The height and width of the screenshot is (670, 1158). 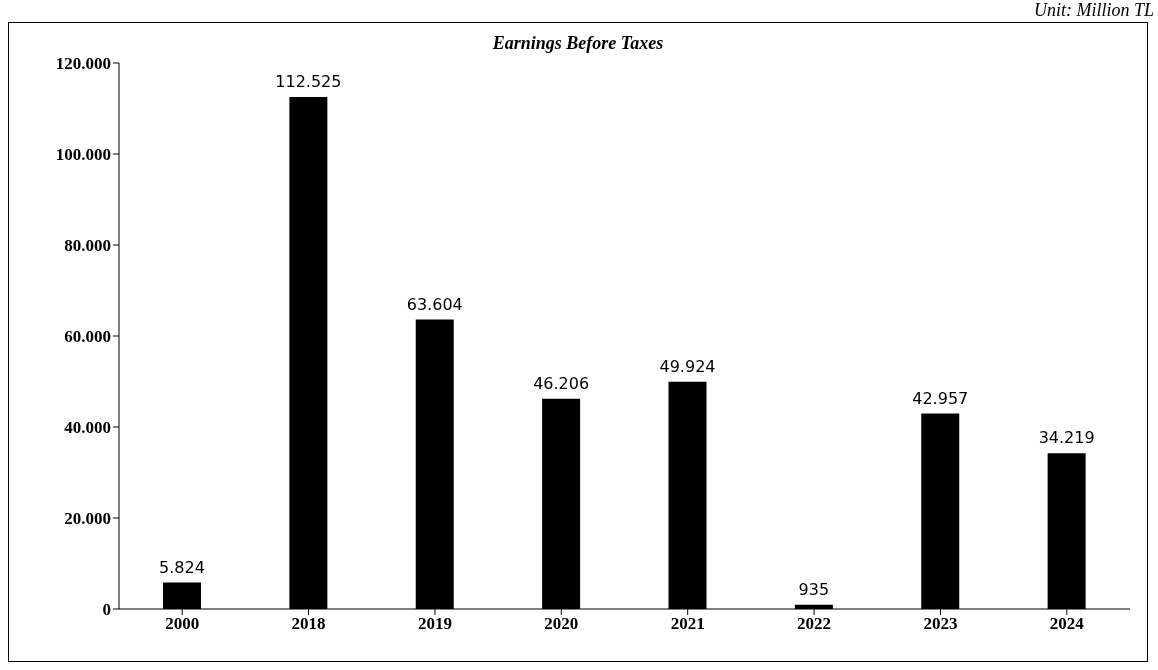 I want to click on y-tick-label: 0, so click(x=106, y=610).